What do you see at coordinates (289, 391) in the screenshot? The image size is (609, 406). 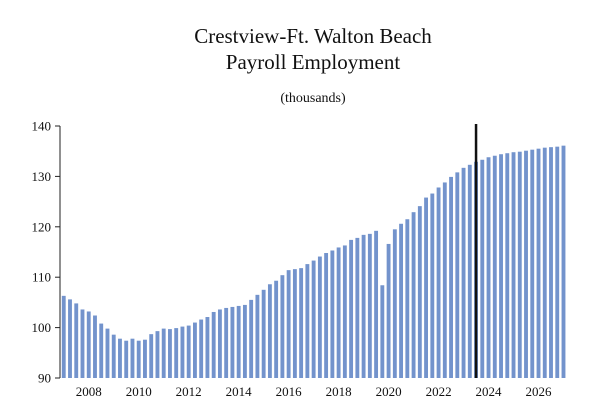 I see `x-tick-label: 2016` at bounding box center [289, 391].